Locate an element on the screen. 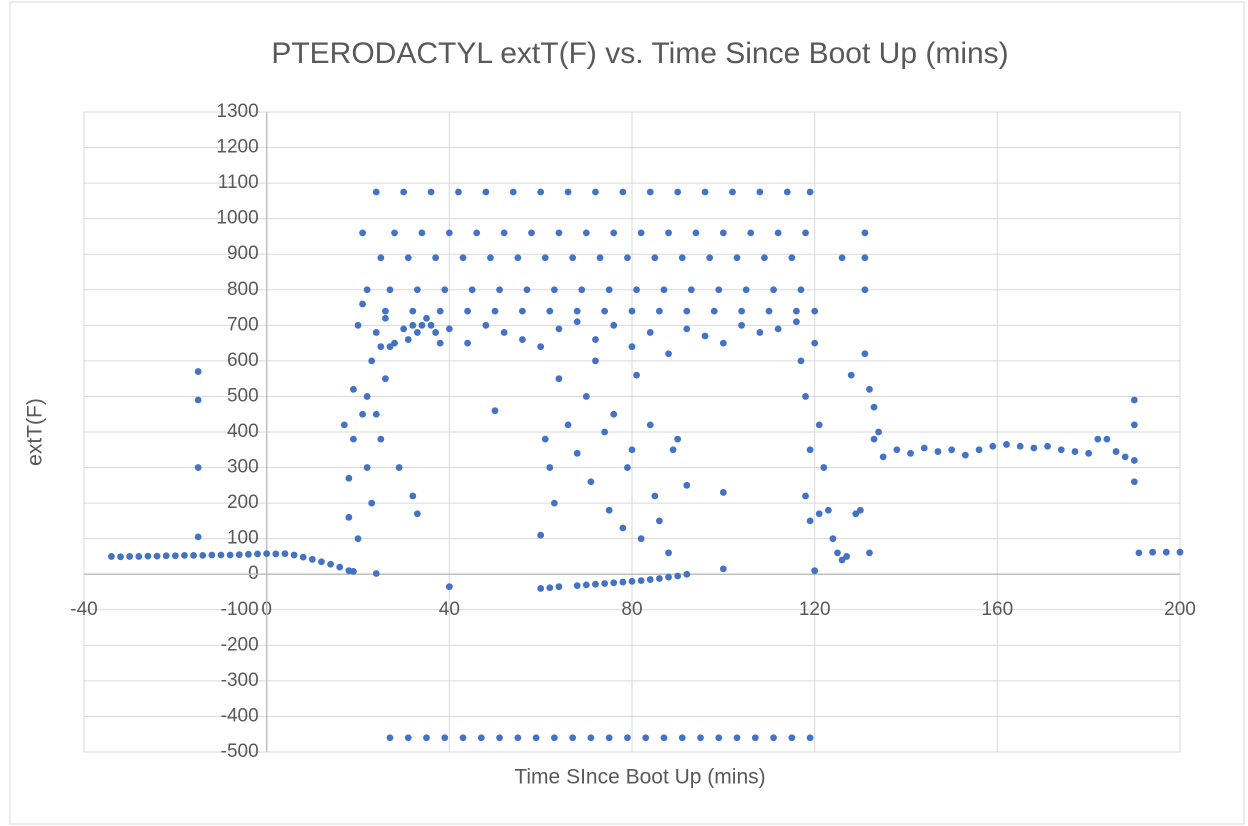 This screenshot has width=1248, height=826. x-tick-label: 200 is located at coordinates (1180, 609).